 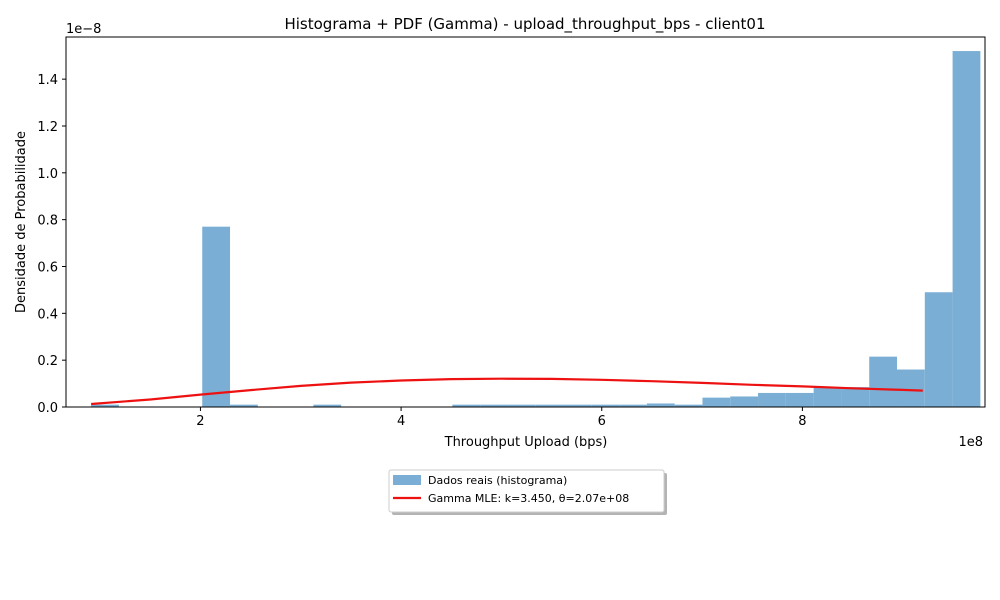 I want to click on legend-histogram-label: Dados reais (histograma), so click(x=497, y=480).